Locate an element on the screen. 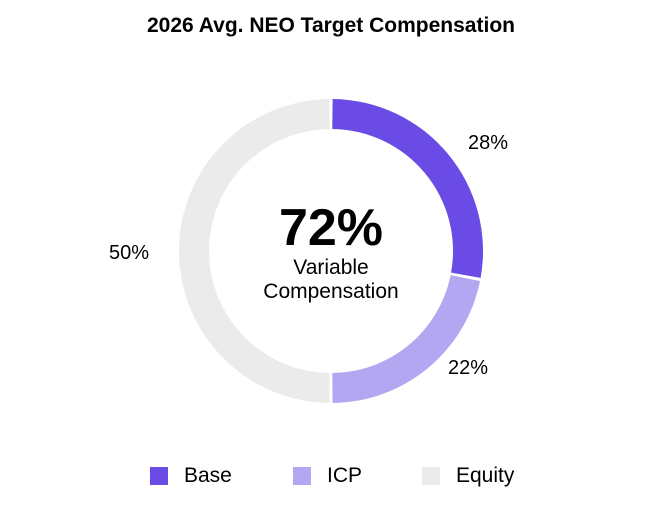 Image resolution: width=662 pixels, height=518 pixels. legend-label-base: Base is located at coordinates (208, 475).